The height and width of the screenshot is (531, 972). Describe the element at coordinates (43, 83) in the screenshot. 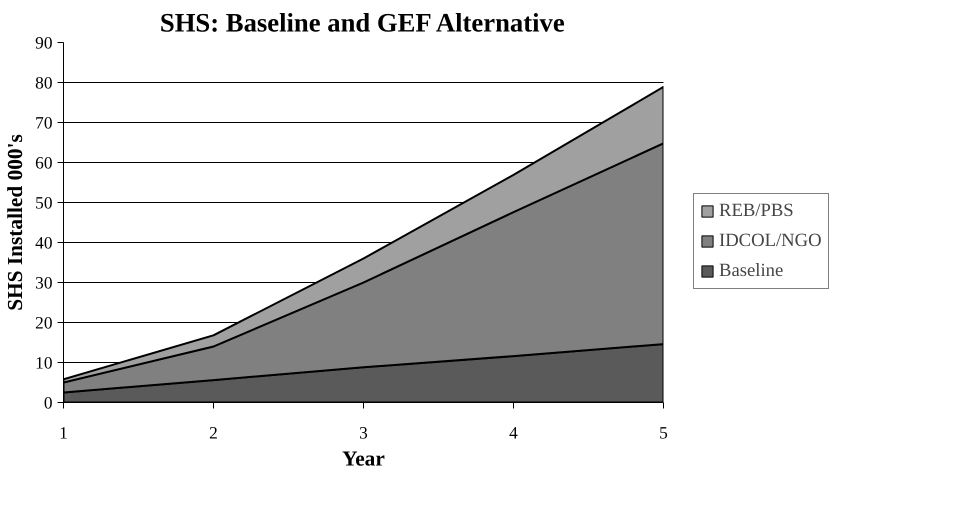

I see `y-tick-label: 80` at that location.